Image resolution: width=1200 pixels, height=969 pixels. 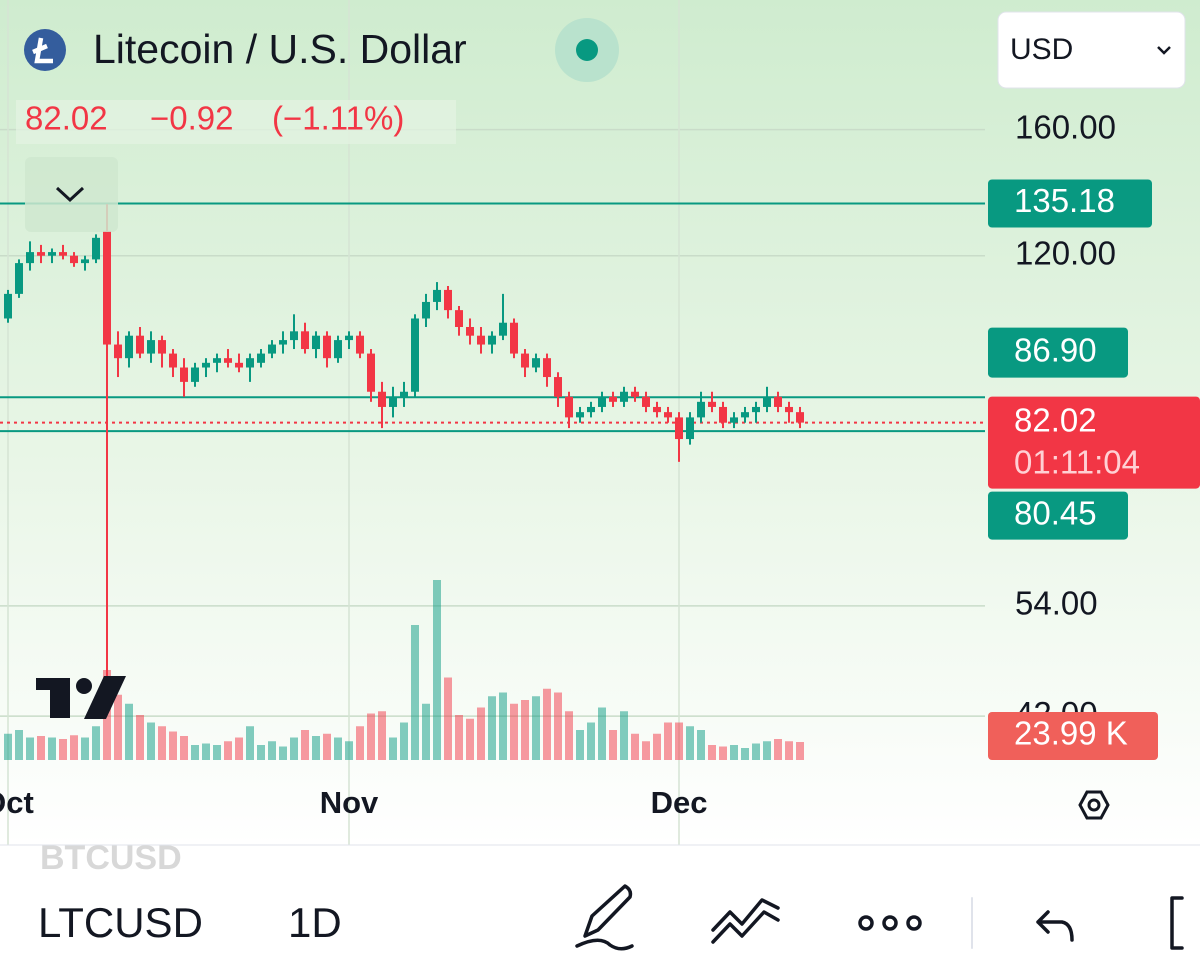 I want to click on currency-select, so click(x=1091, y=50).